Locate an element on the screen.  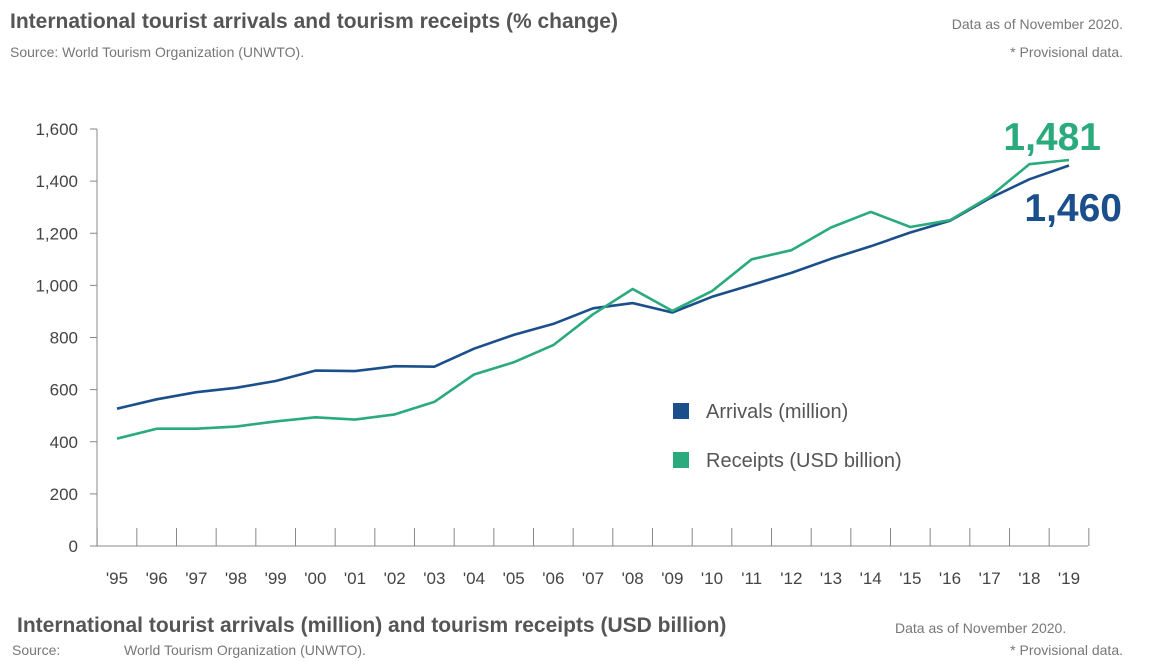
x-tick-label: '05 is located at coordinates (514, 578).